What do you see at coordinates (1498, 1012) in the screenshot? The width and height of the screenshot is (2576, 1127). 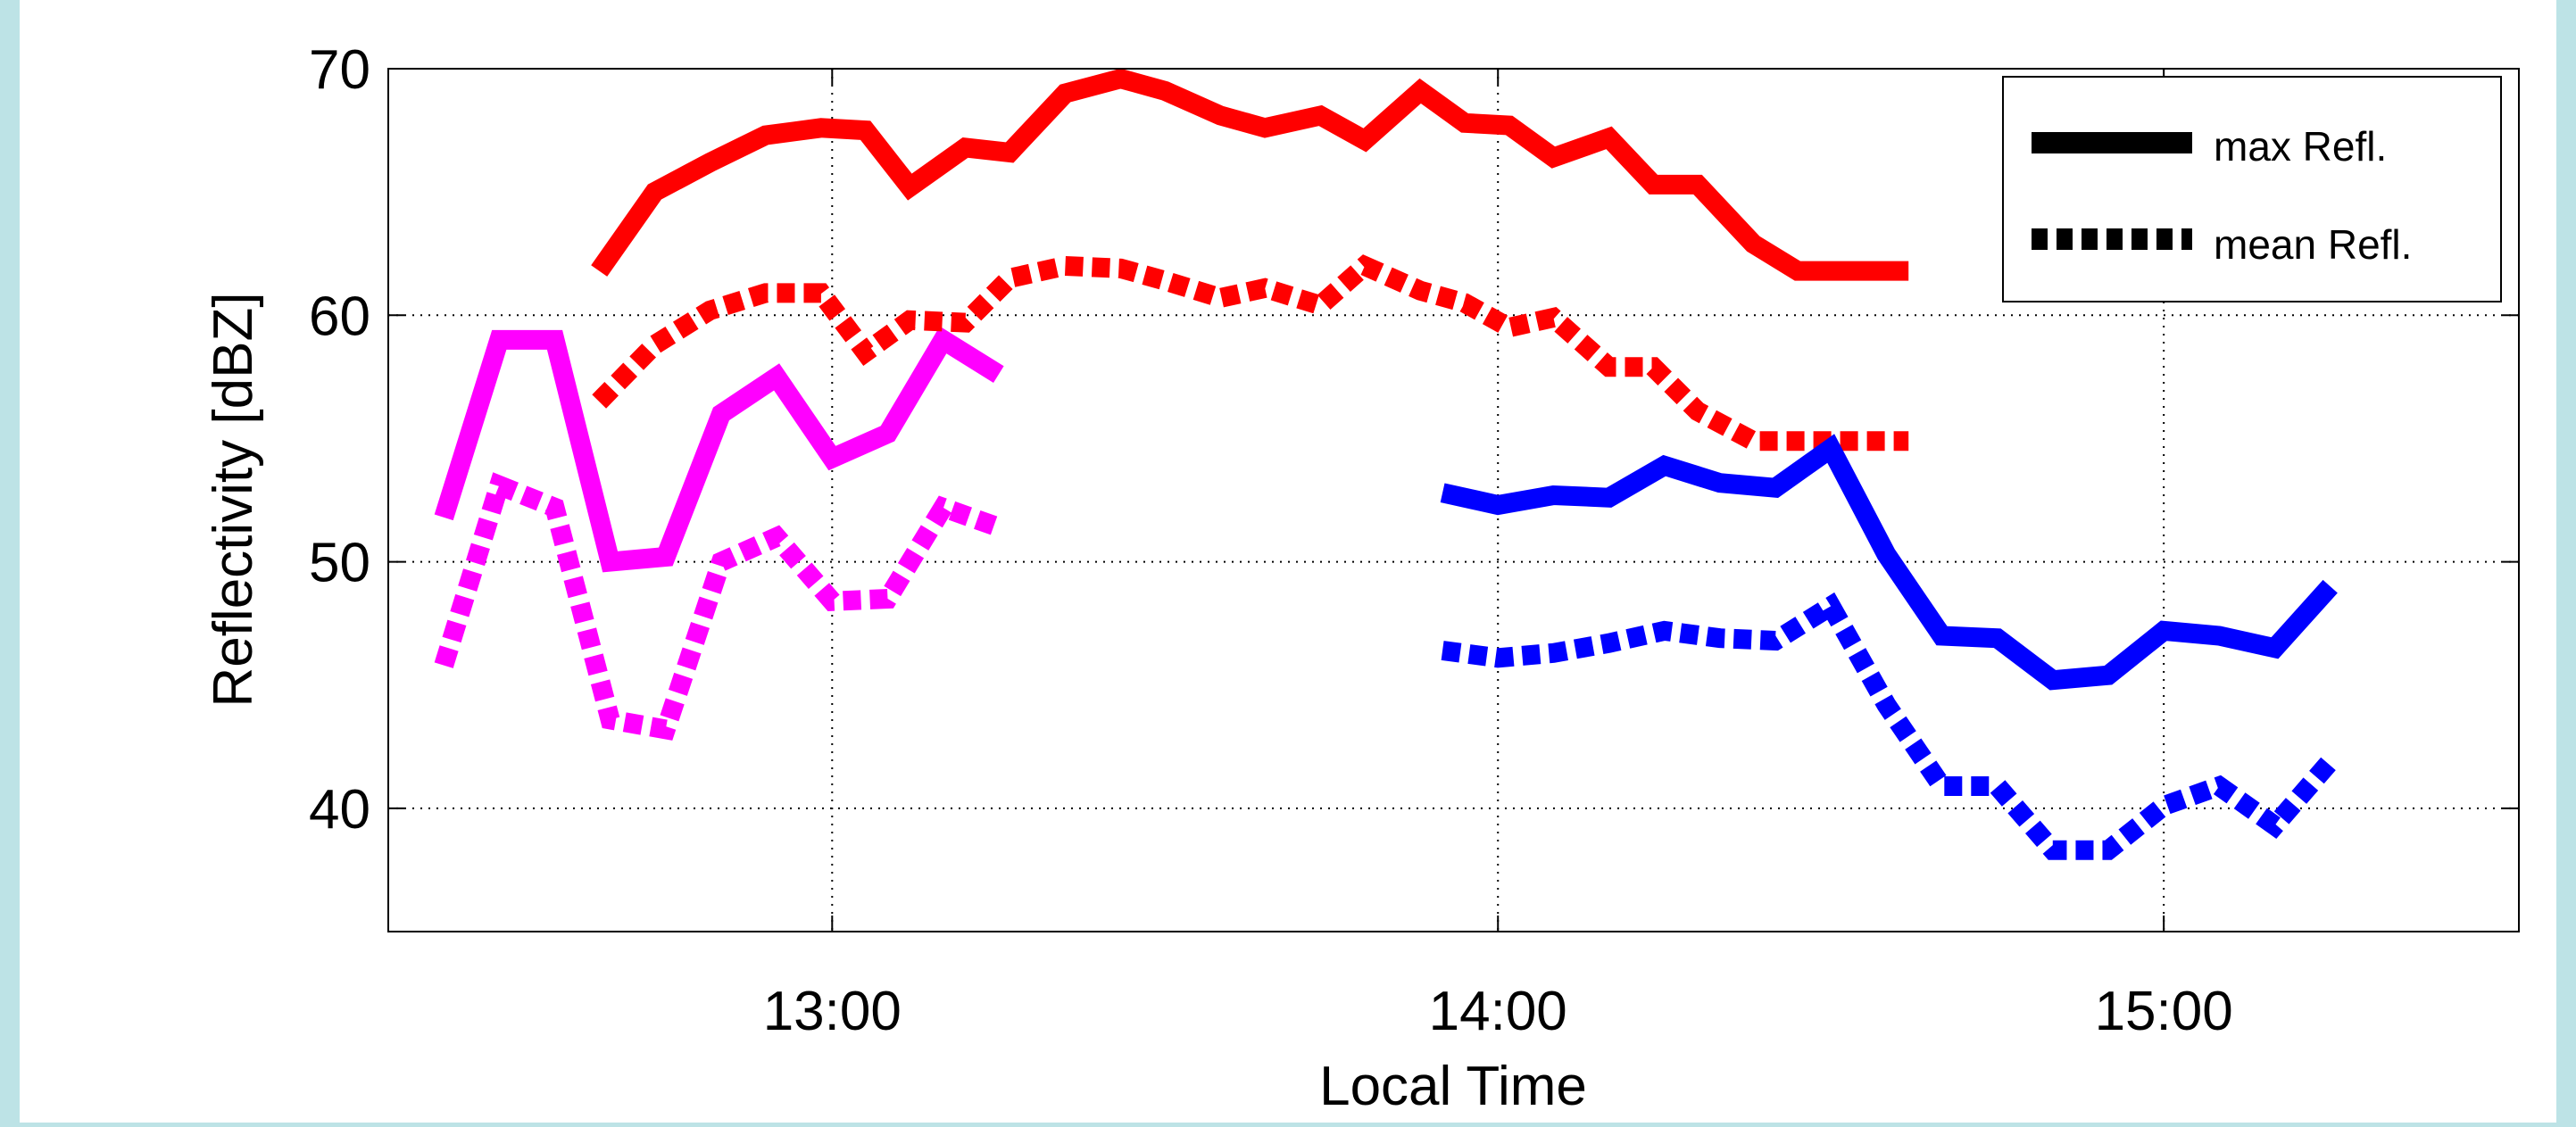 I see `x-tick-label-1: 14:00` at bounding box center [1498, 1012].